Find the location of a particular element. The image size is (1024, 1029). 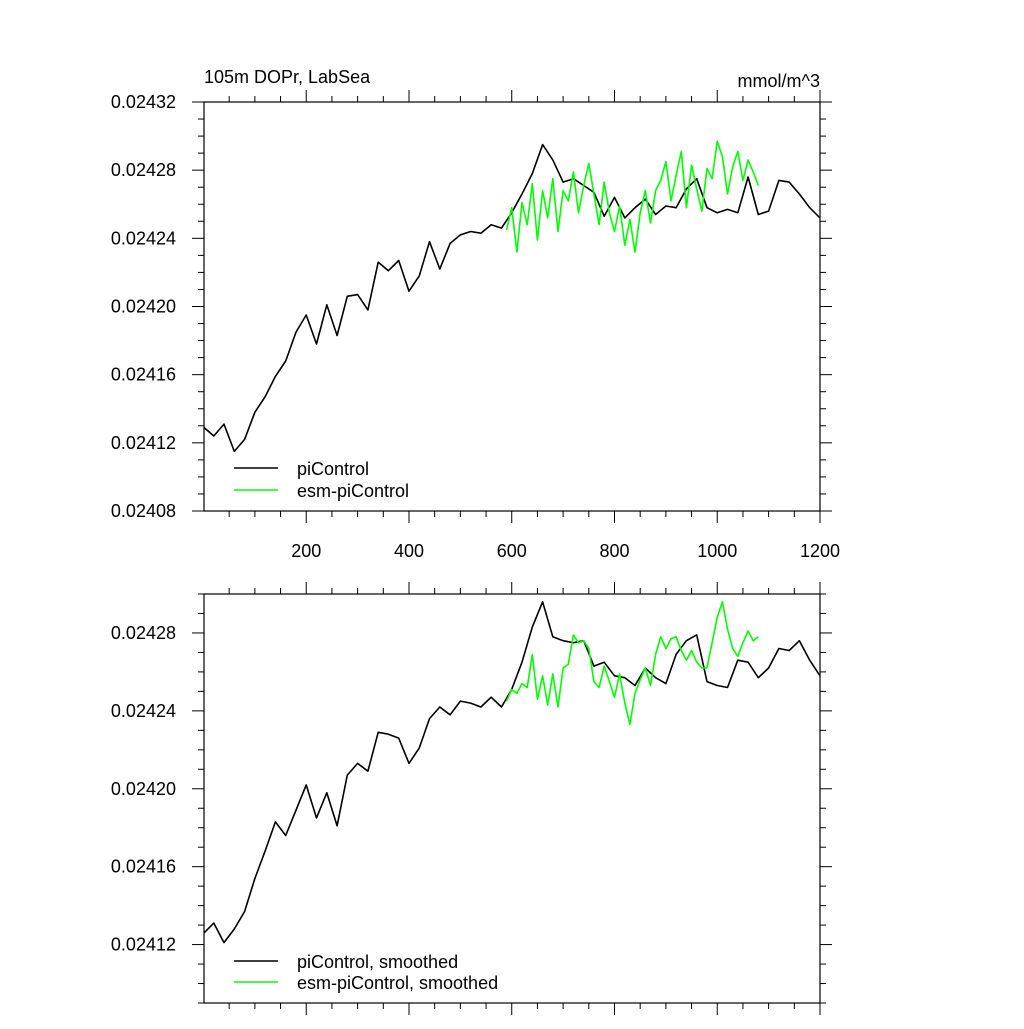

legend-top: piControl esm-piControl is located at coordinates (321, 480).